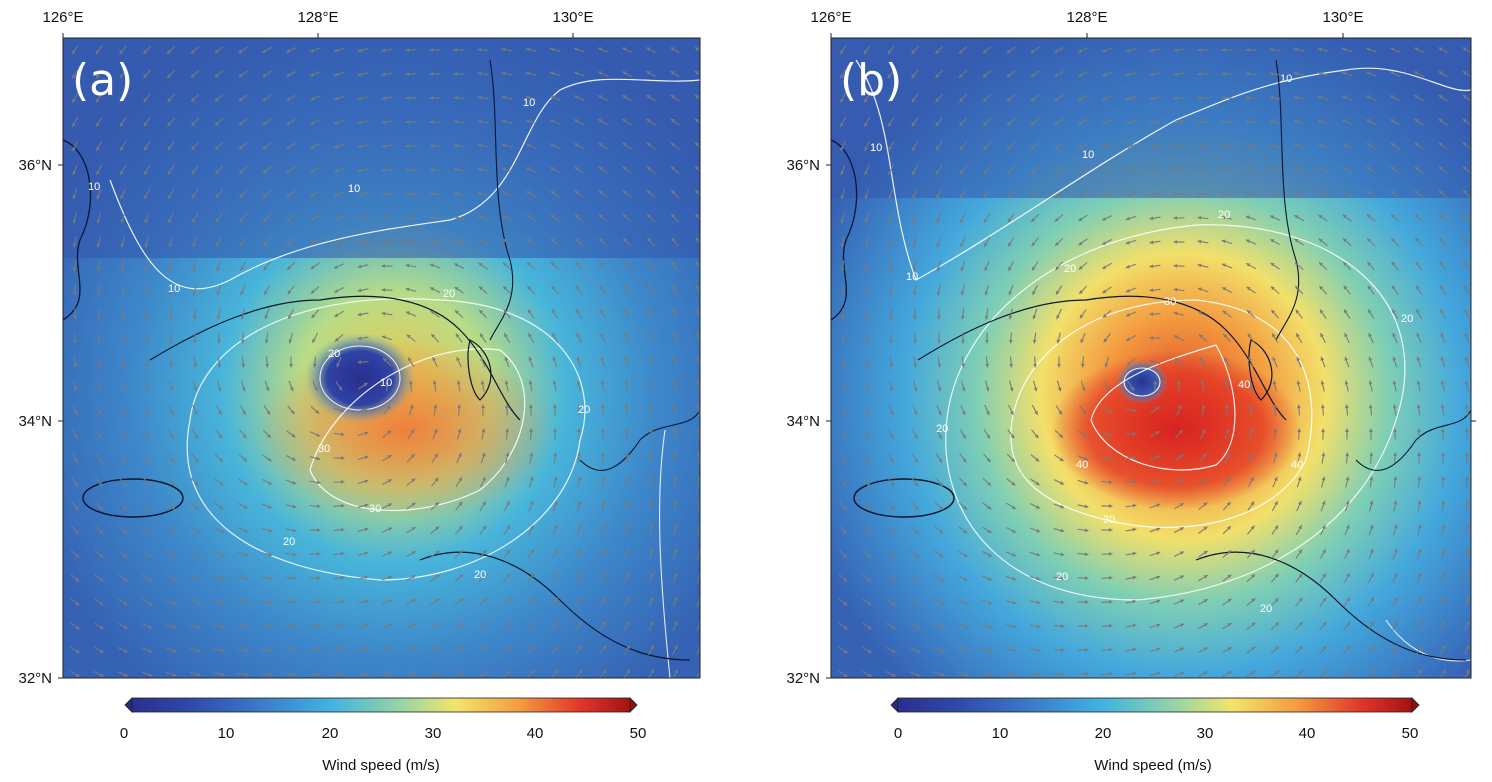  Describe the element at coordinates (226, 733) in the screenshot. I see `colorbar-tick: 10` at that location.